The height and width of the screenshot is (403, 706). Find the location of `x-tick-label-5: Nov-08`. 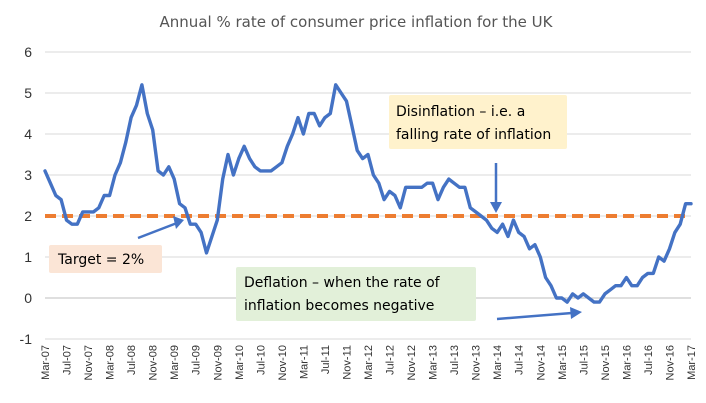

x-tick-label-5: Nov-08 is located at coordinates (154, 362).